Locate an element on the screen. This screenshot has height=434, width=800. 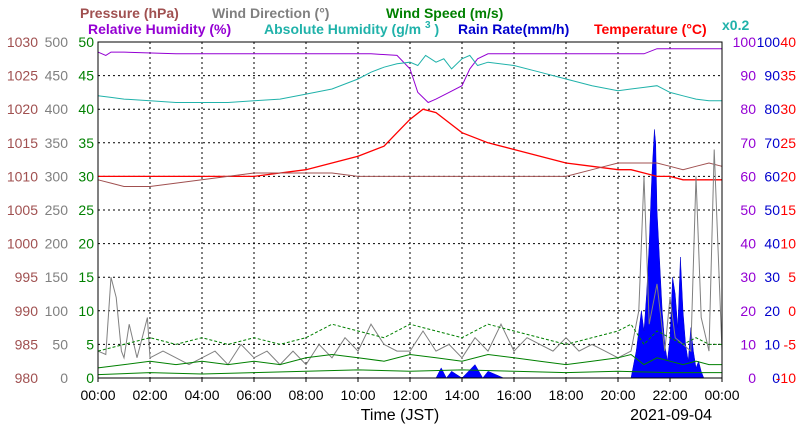
ytick-pressure: 1010 is located at coordinates (22, 176).